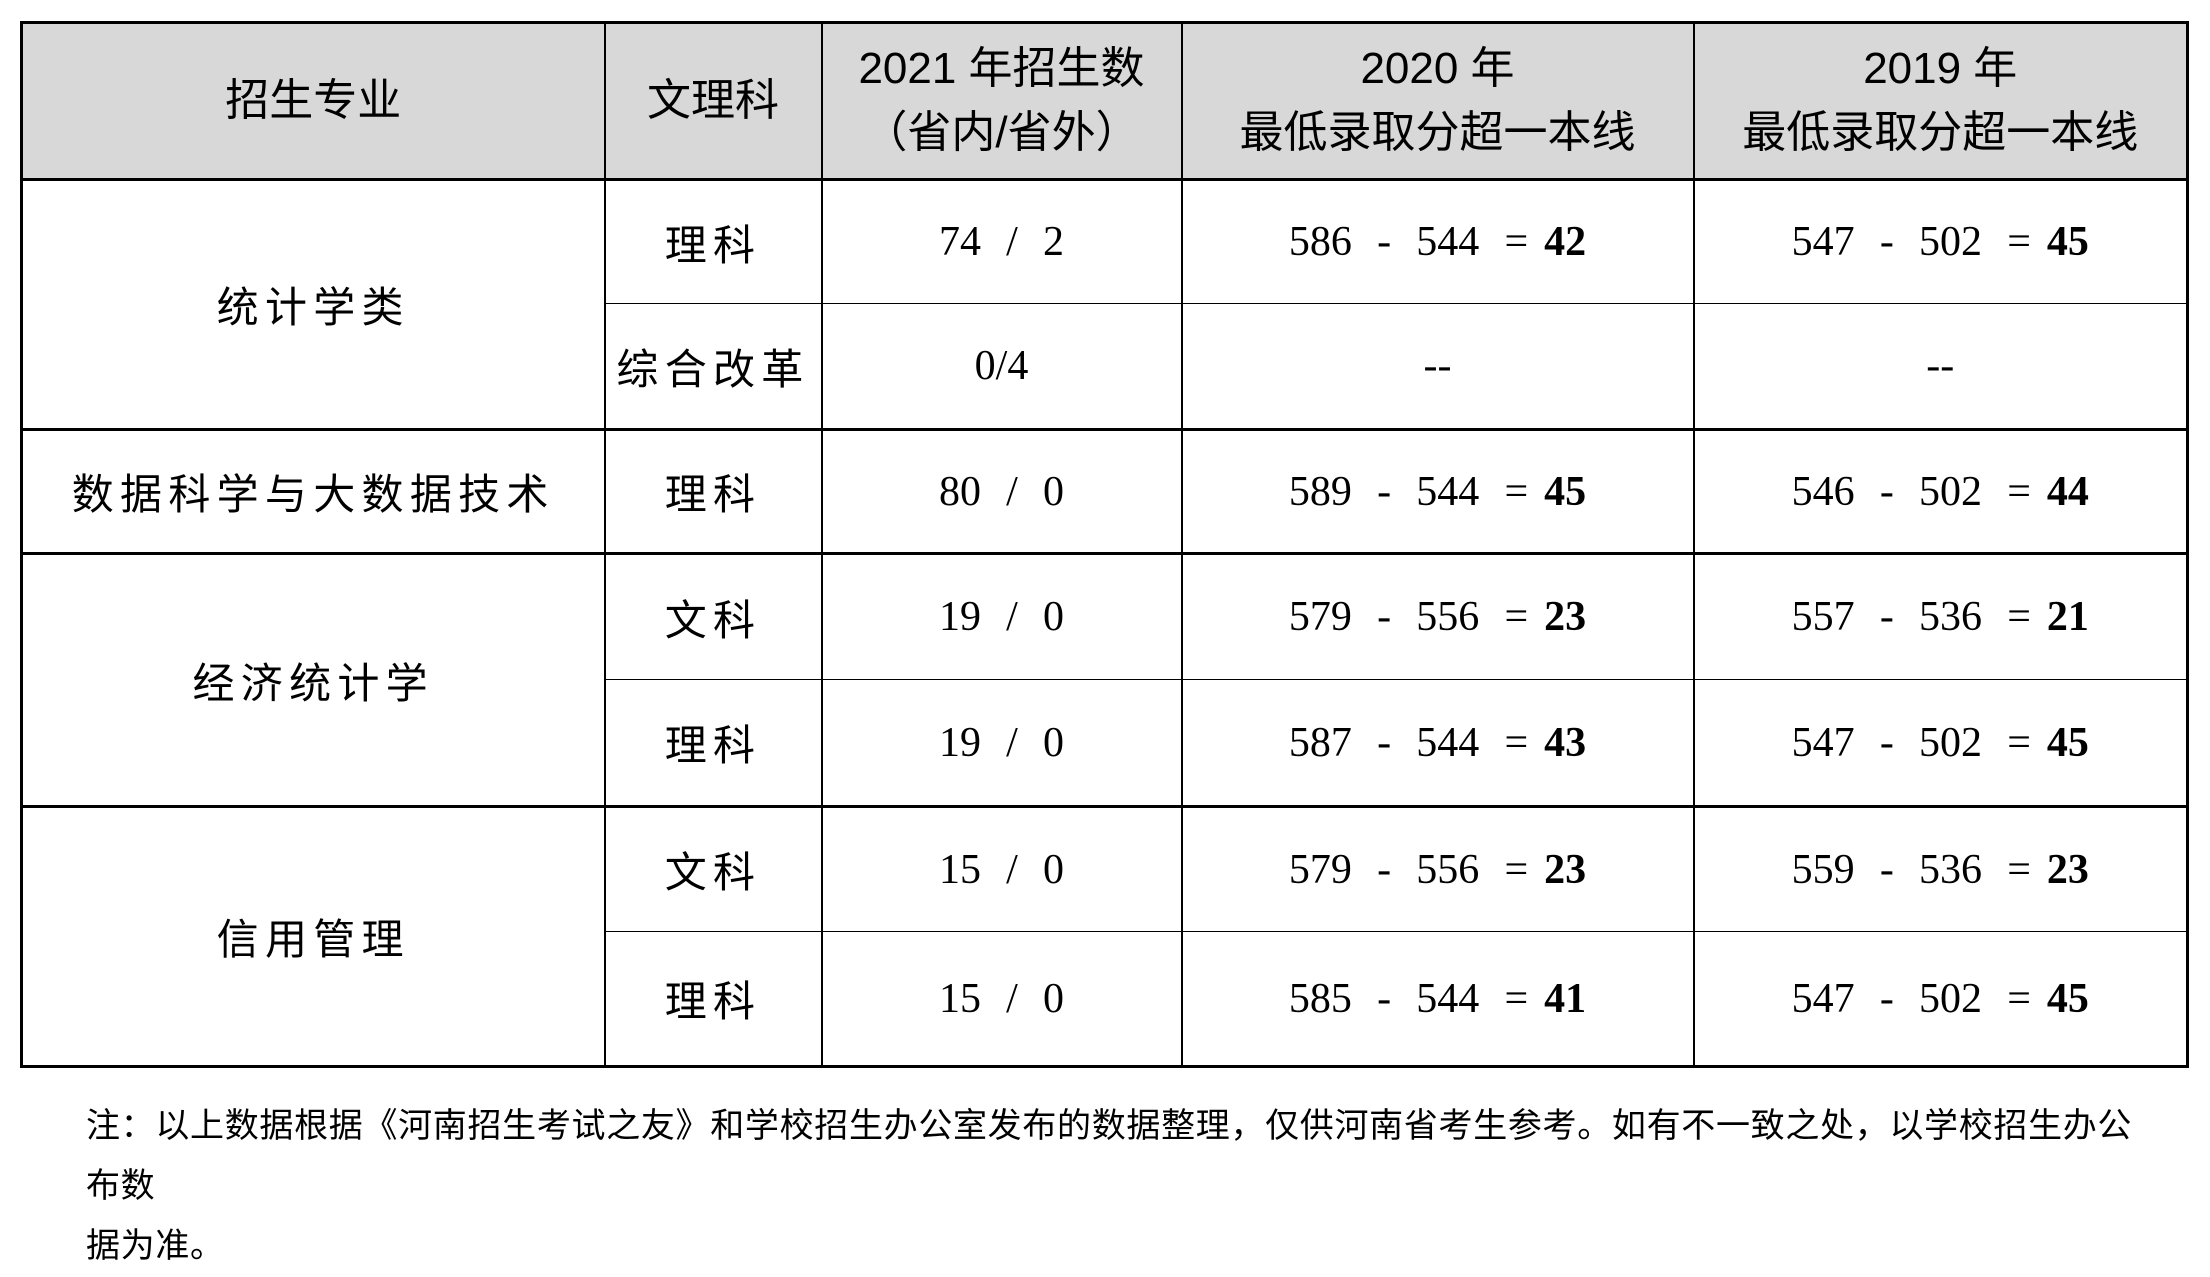 The image size is (2210, 1277). What do you see at coordinates (1408, 742) in the screenshot?
I see `score-expression: 587 - 544 =` at bounding box center [1408, 742].